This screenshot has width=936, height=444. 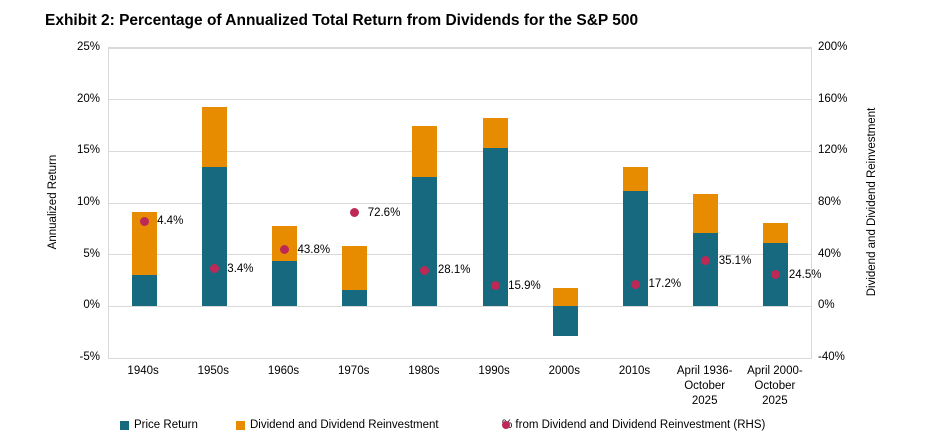 What do you see at coordinates (665, 284) in the screenshot?
I see `dot-value-label: 17.2%` at bounding box center [665, 284].